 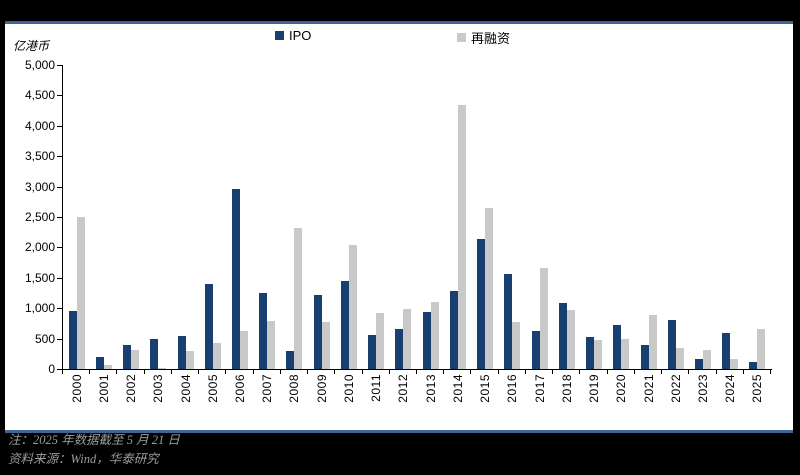 I want to click on refi-swatch-icon, so click(x=461, y=37).